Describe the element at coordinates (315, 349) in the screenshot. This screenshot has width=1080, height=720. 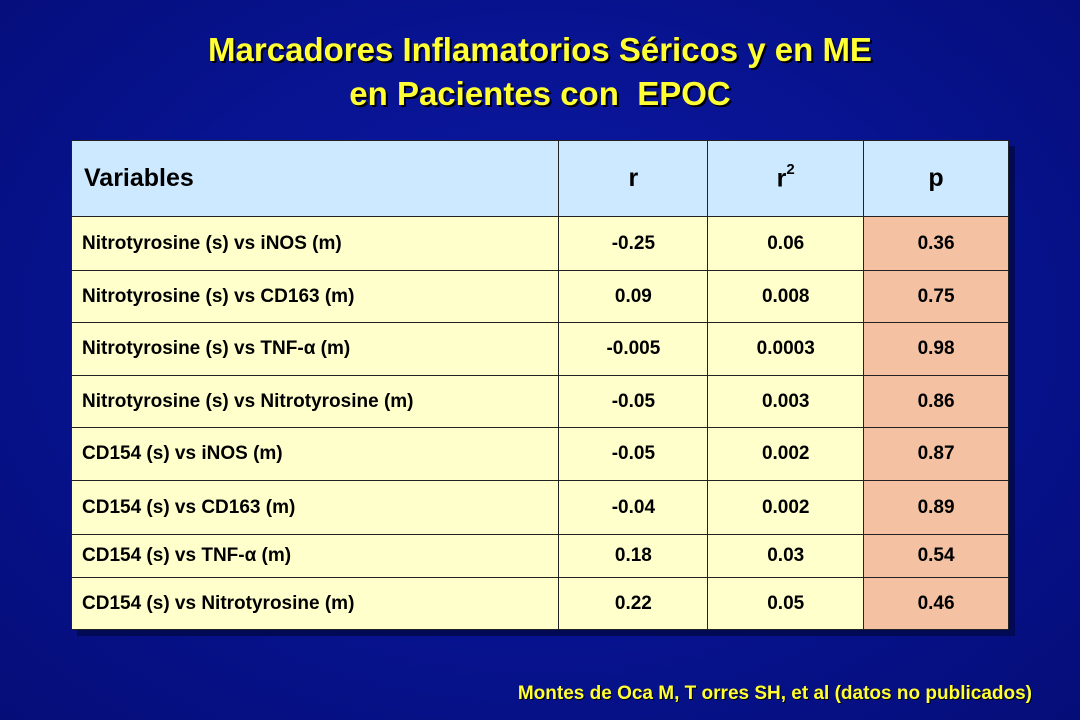
I see `cell-variable: Nitrotyrosine (s) vs TNF-α (m)` at that location.